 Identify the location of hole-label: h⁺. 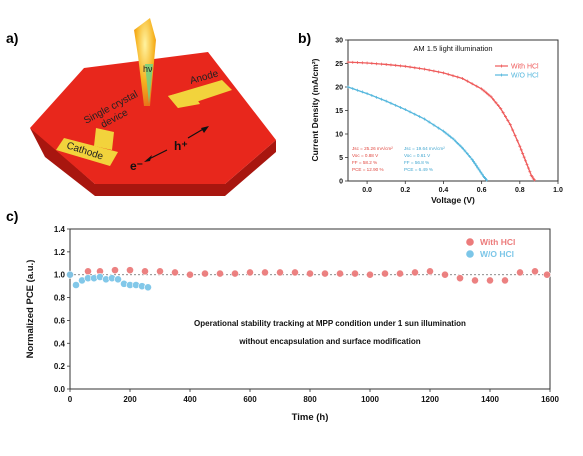
(181, 146).